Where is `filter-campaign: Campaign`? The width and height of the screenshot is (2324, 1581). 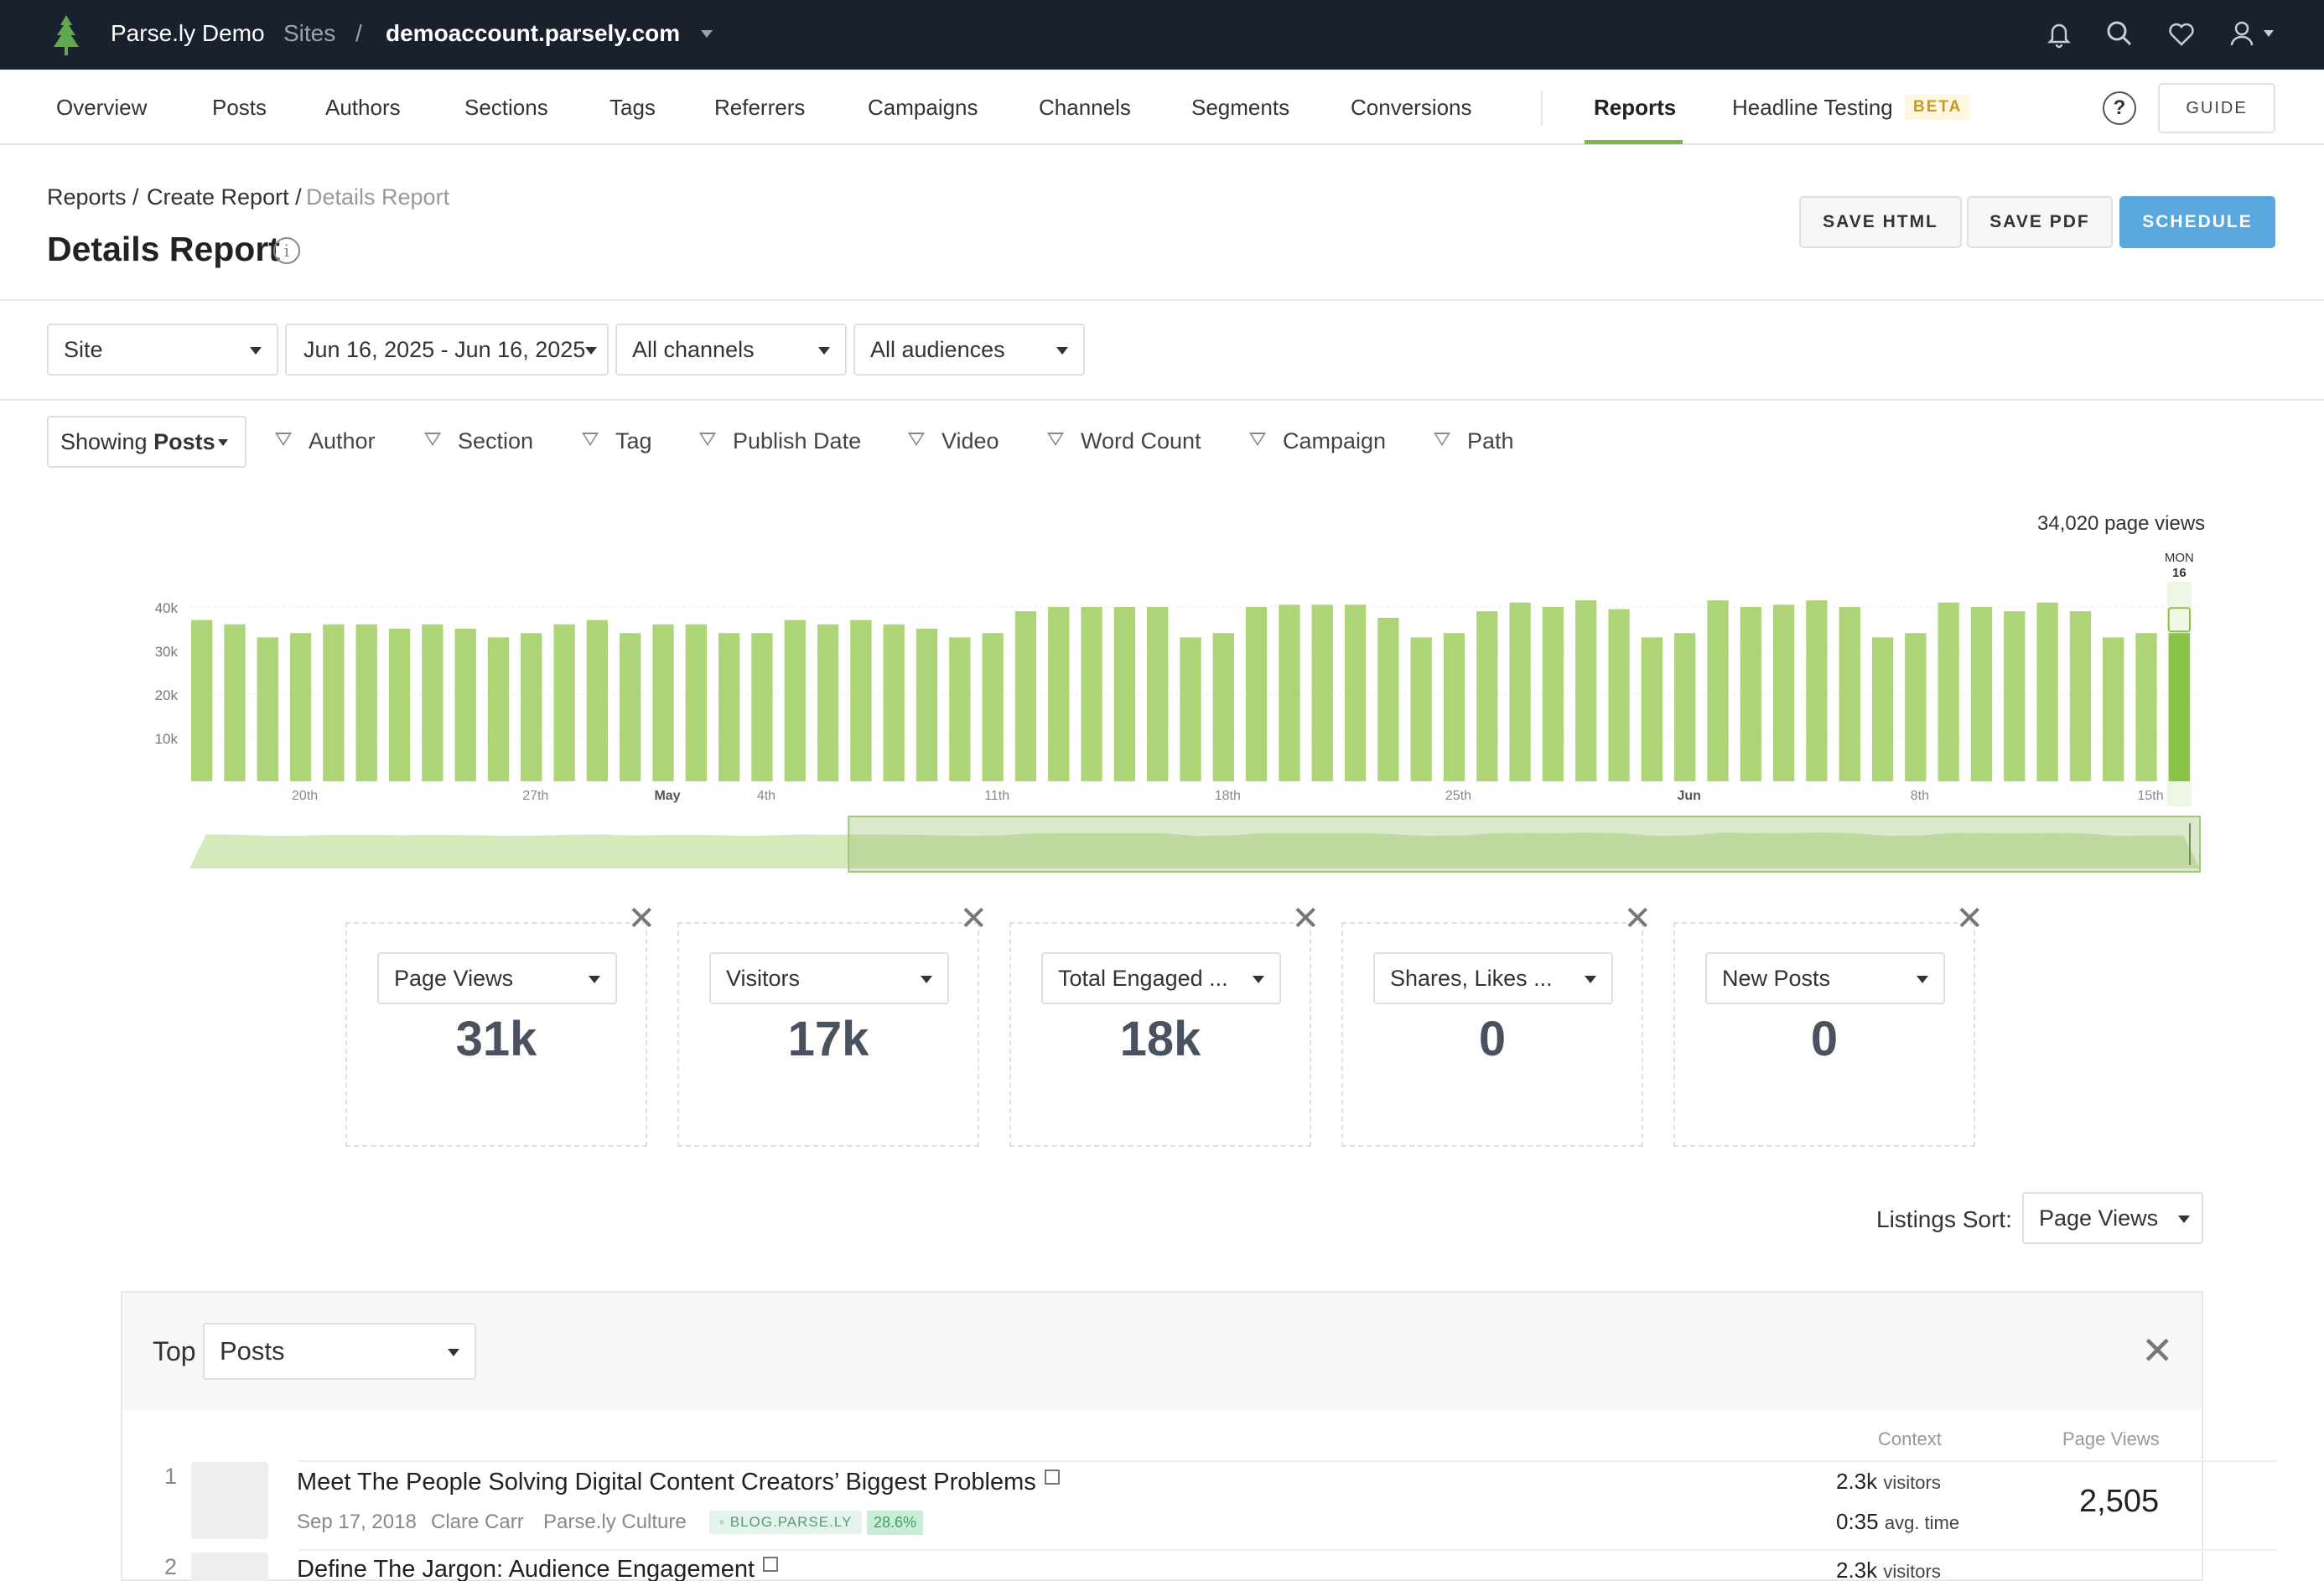 filter-campaign: Campaign is located at coordinates (1317, 441).